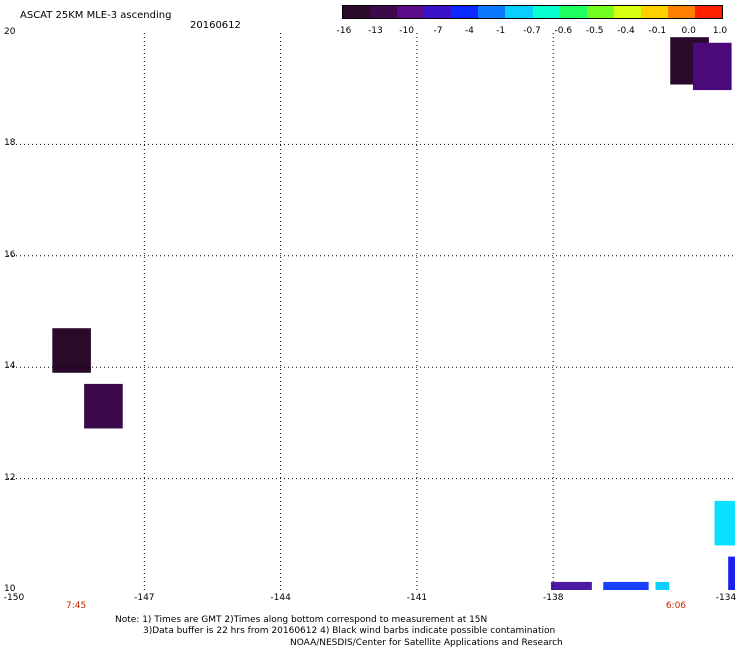 The width and height of the screenshot is (740, 650). I want to click on colorbar-label: -13, so click(375, 31).